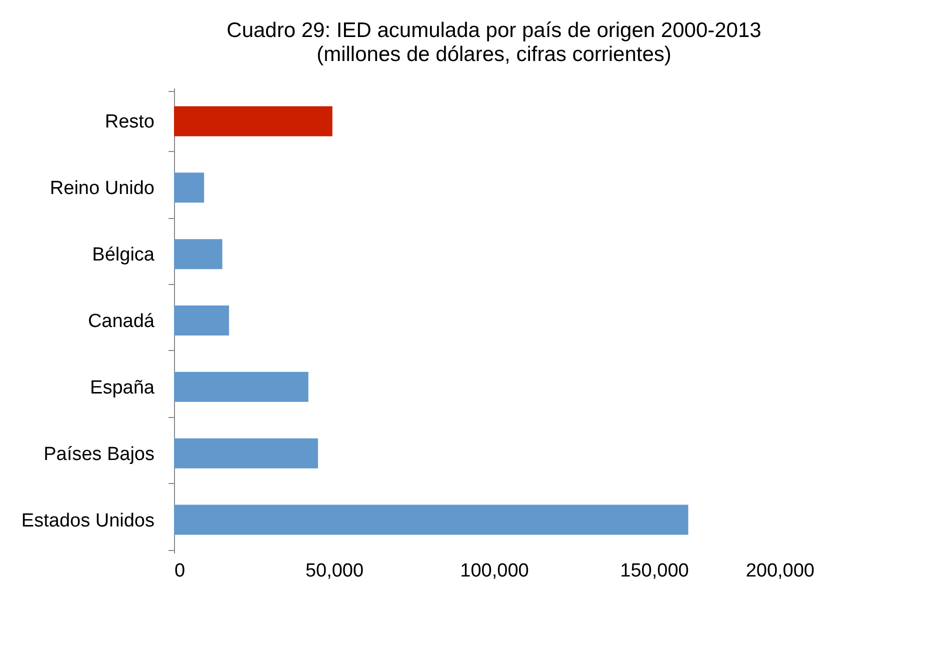 The width and height of the screenshot is (930, 668). Describe the element at coordinates (180, 571) in the screenshot. I see `x-tick-label: 0` at that location.